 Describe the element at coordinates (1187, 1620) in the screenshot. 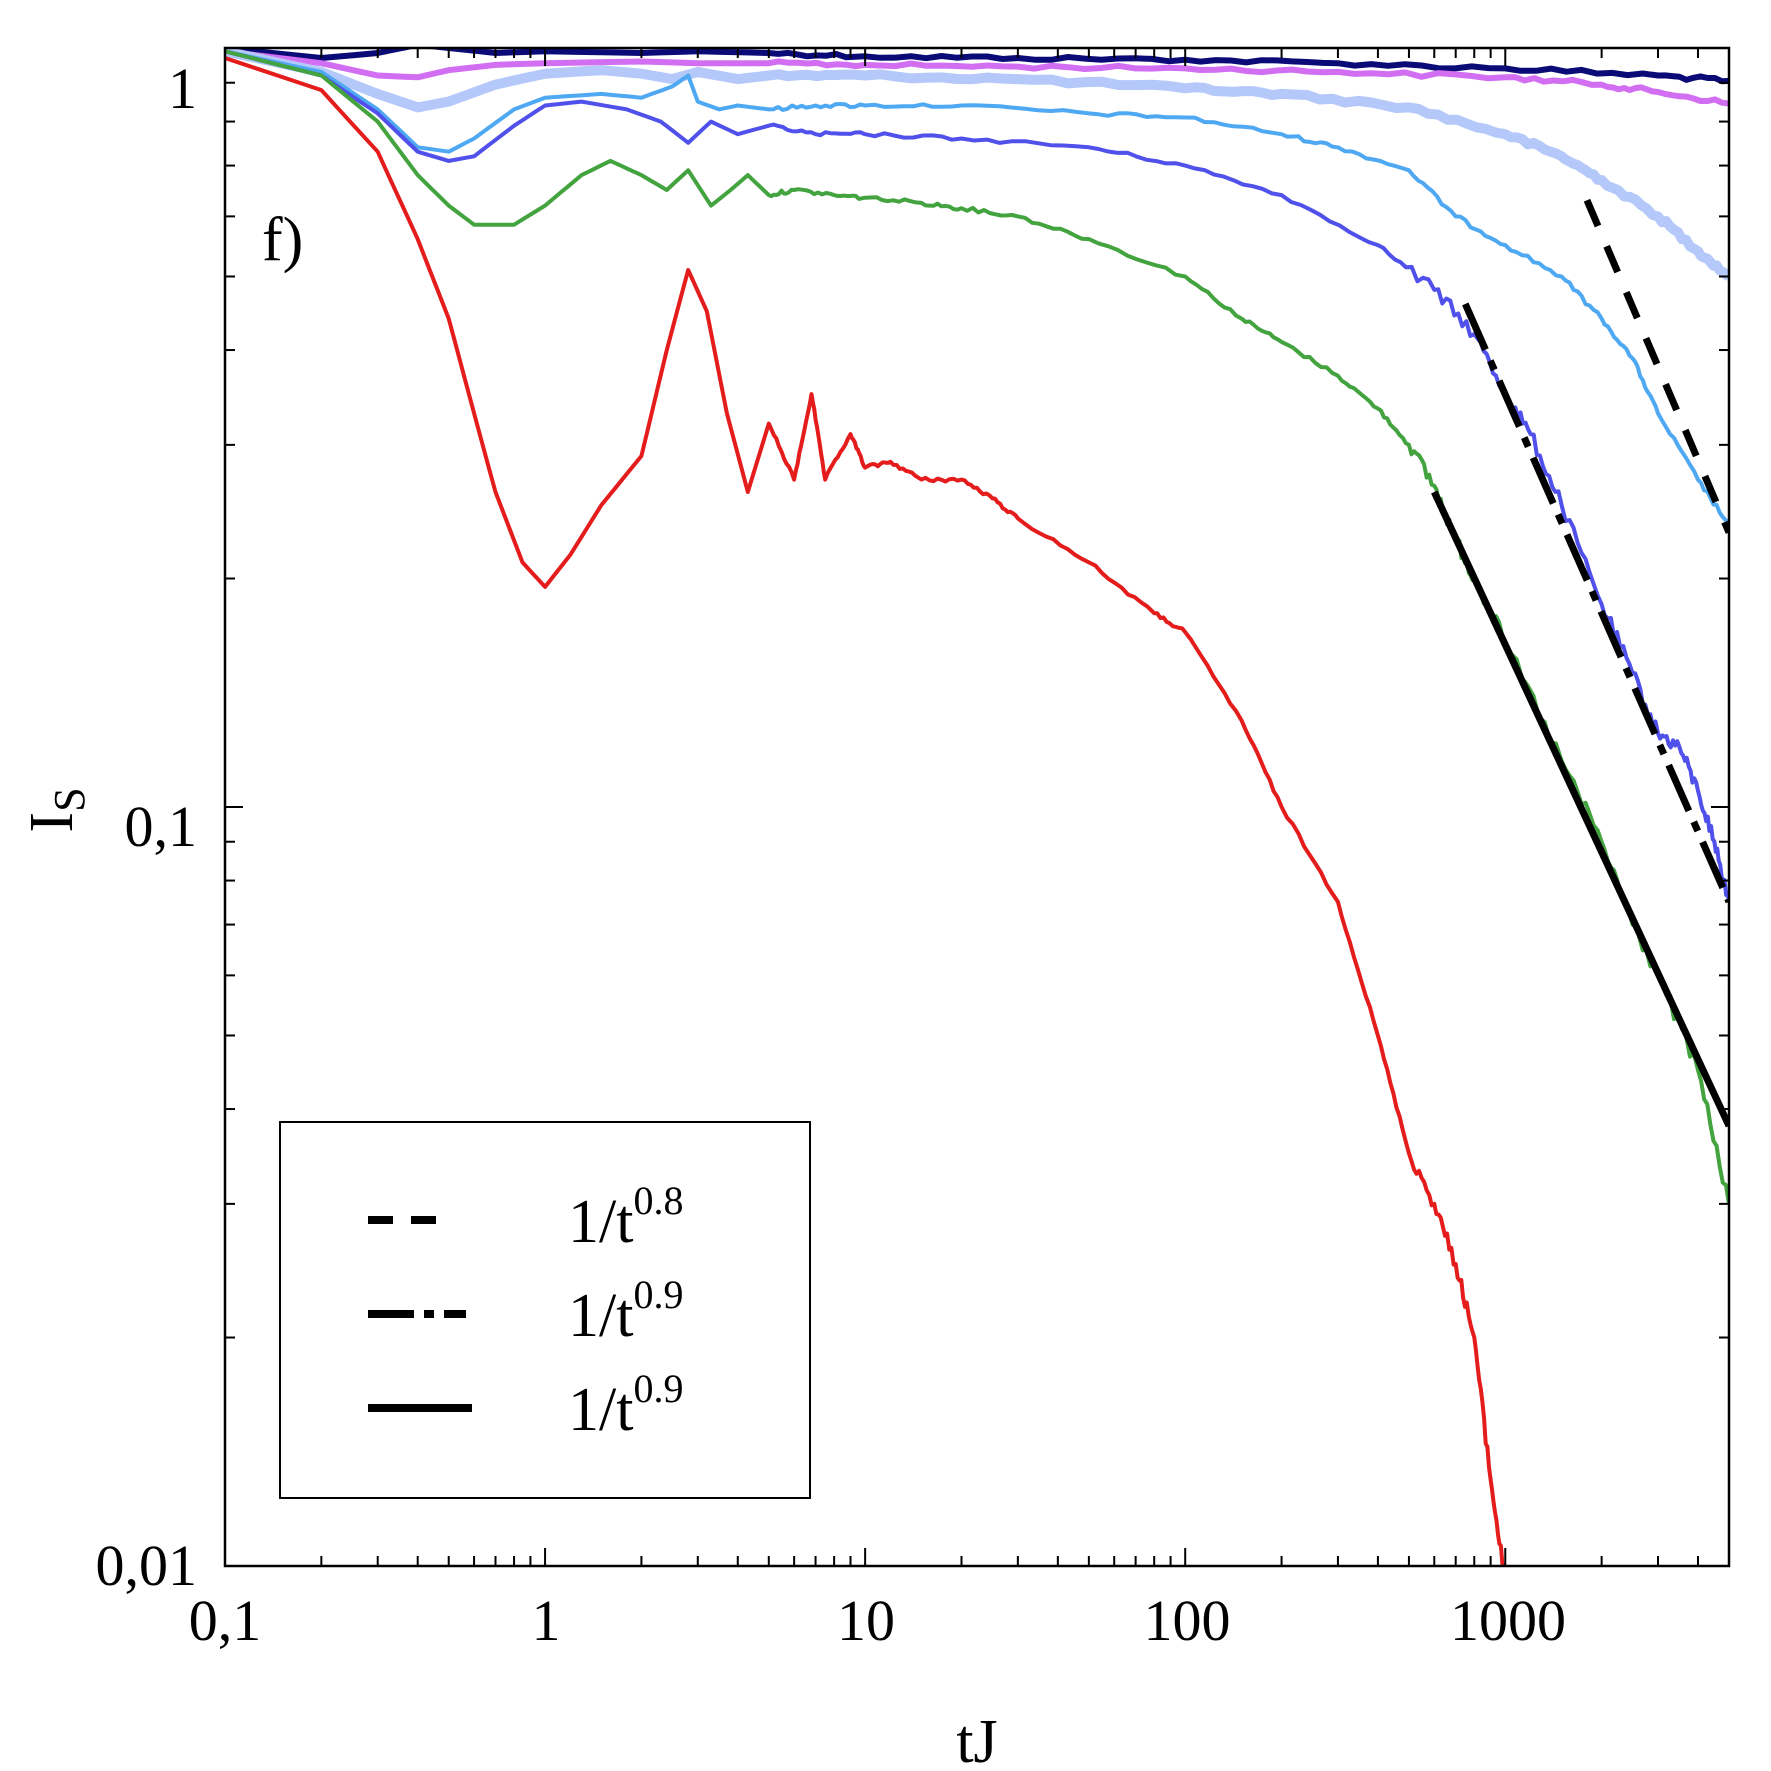

I see `x-tick-label-3: 100` at that location.